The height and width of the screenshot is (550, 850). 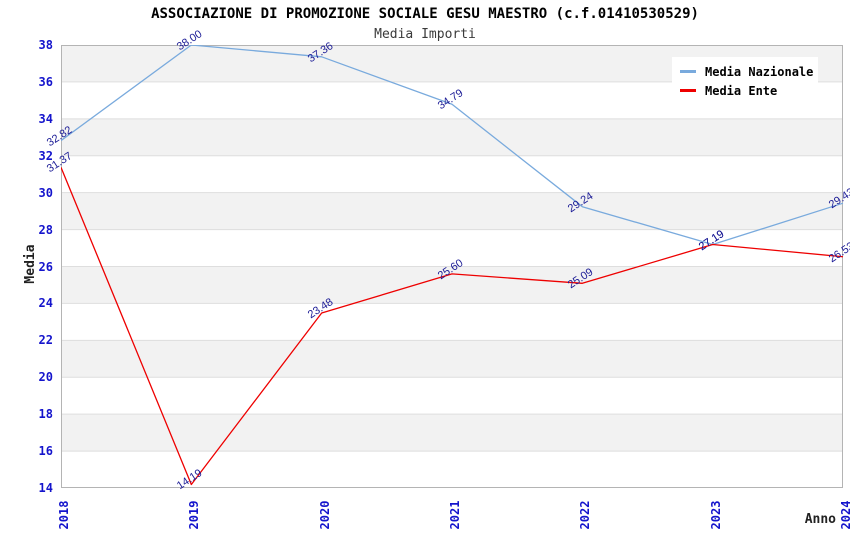 What do you see at coordinates (759, 71) in the screenshot?
I see `legend-label: Media Nazionale` at bounding box center [759, 71].